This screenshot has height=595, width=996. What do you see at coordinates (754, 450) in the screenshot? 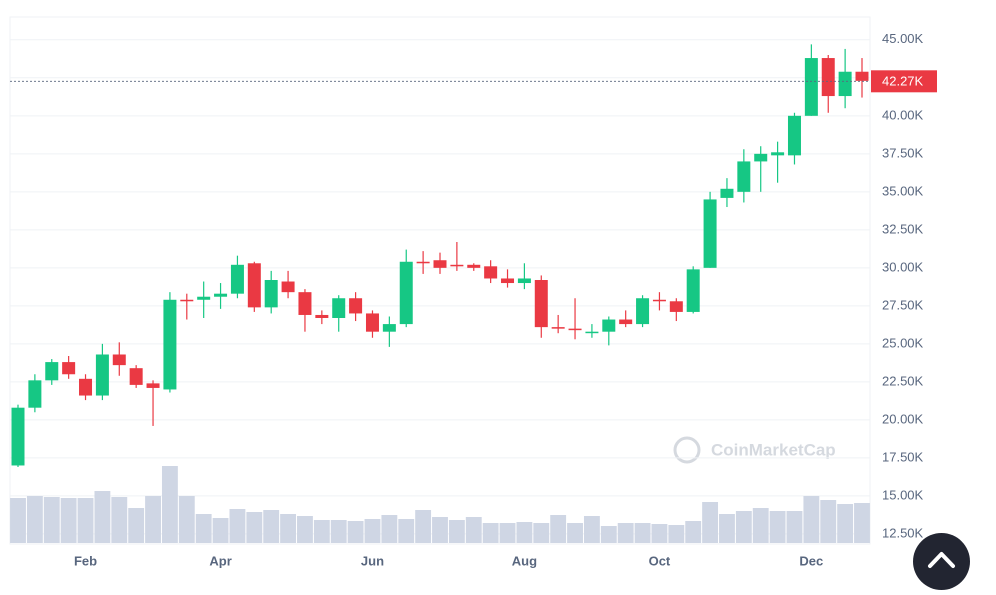
I see `watermark: CoinMarketCap` at bounding box center [754, 450].